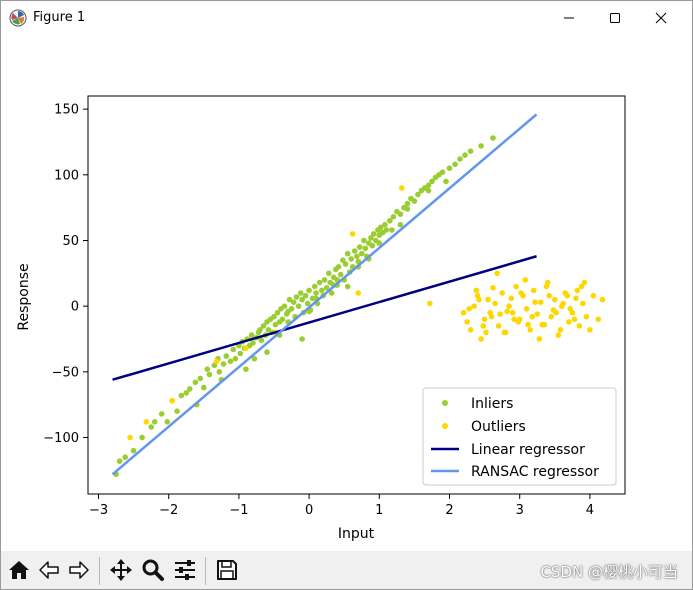 The width and height of the screenshot is (693, 590). What do you see at coordinates (569, 18) in the screenshot?
I see `minimize-button` at bounding box center [569, 18].